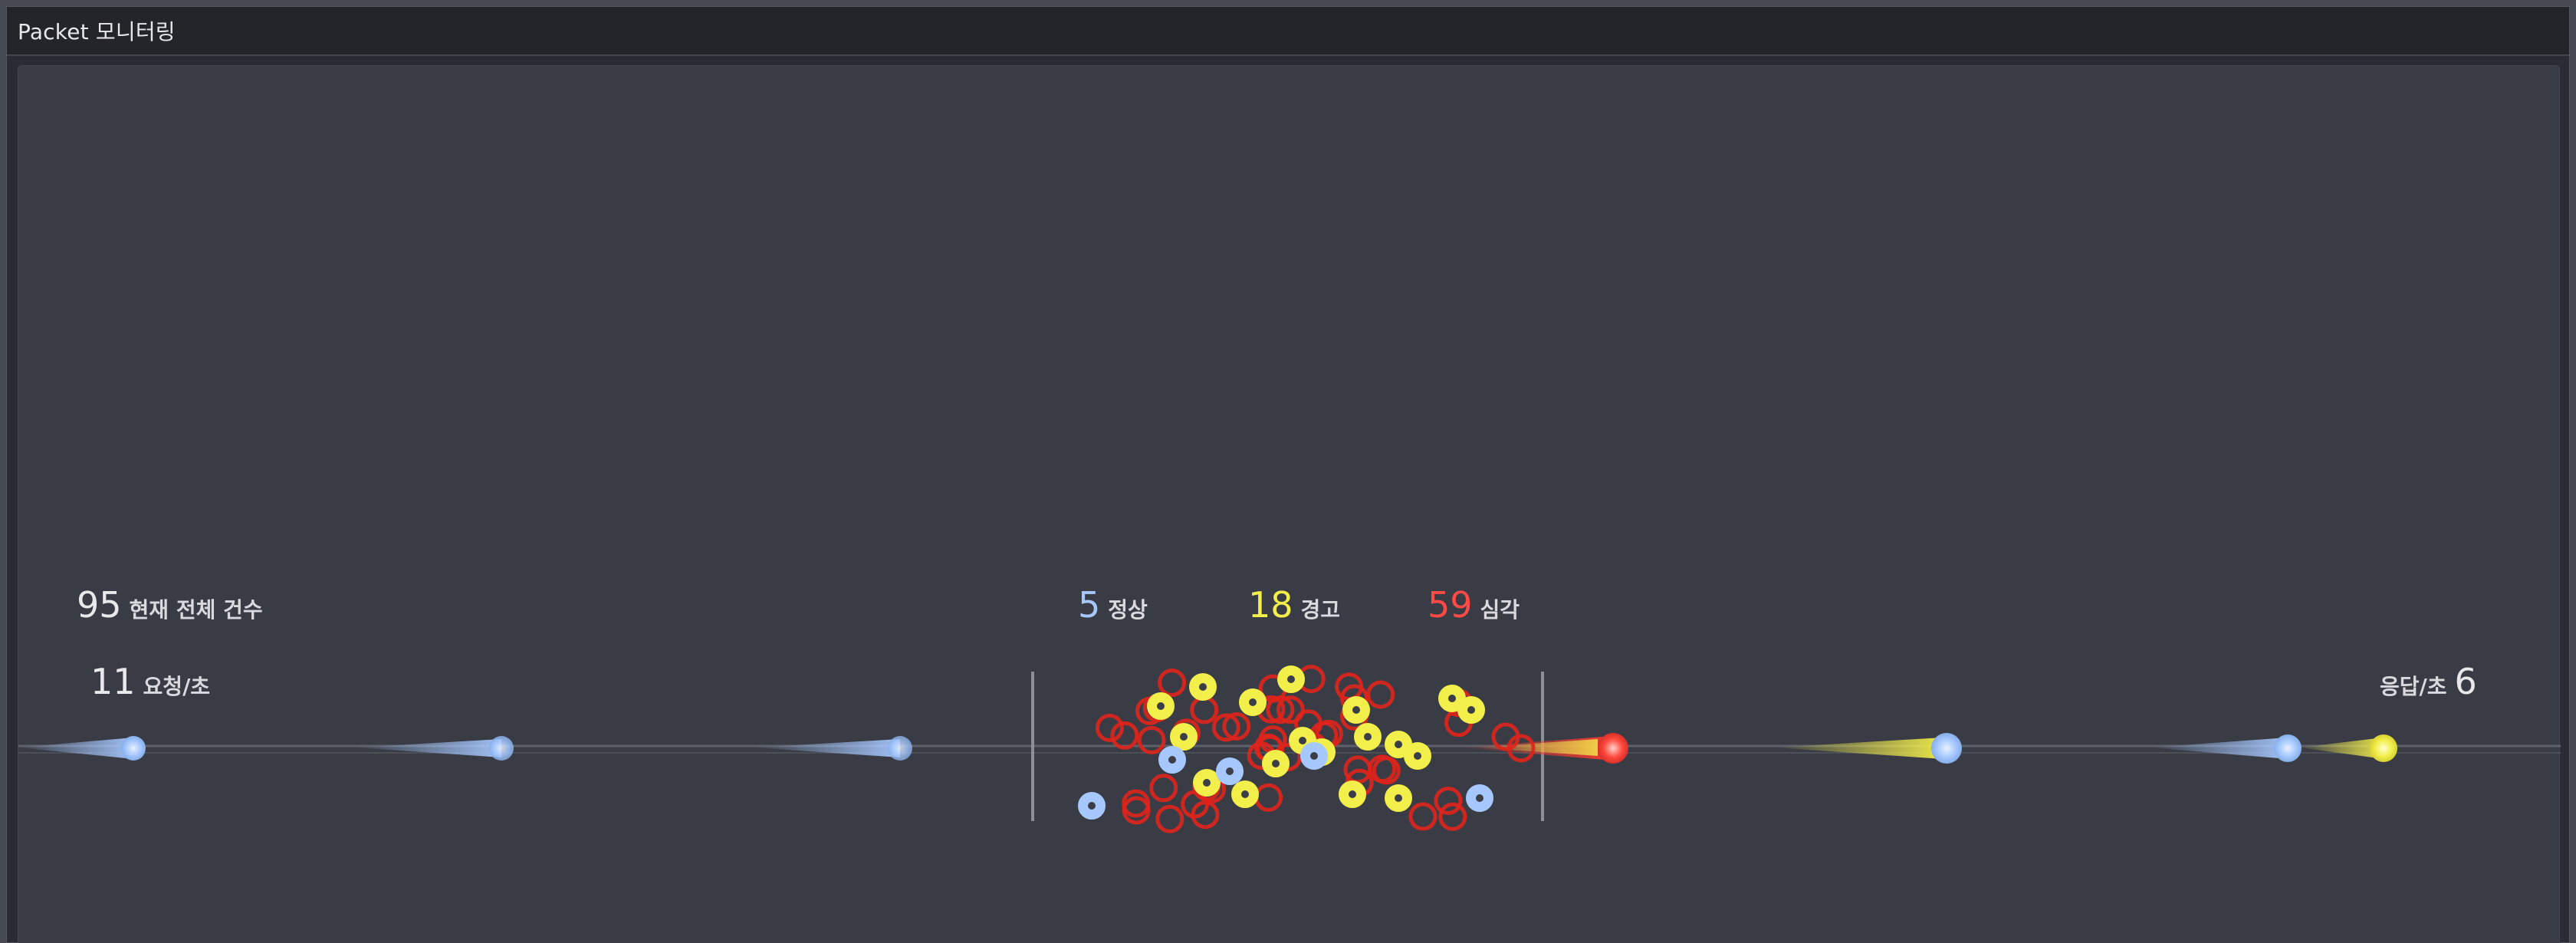  What do you see at coordinates (1500, 610) in the screenshot?
I see `critical-count-label: 심각` at bounding box center [1500, 610].